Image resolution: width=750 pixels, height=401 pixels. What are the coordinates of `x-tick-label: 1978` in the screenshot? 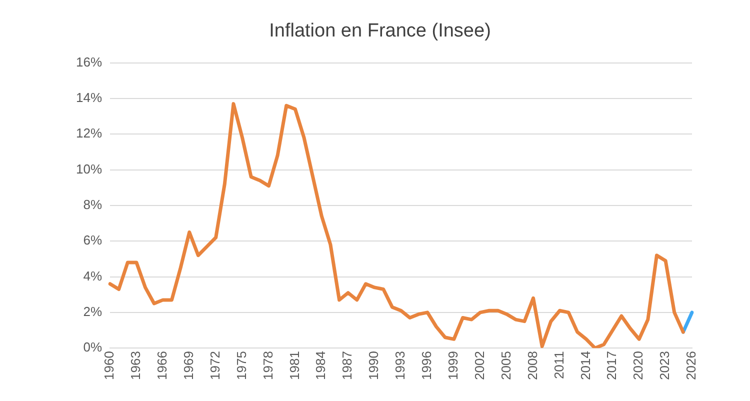 It's located at (268, 365).